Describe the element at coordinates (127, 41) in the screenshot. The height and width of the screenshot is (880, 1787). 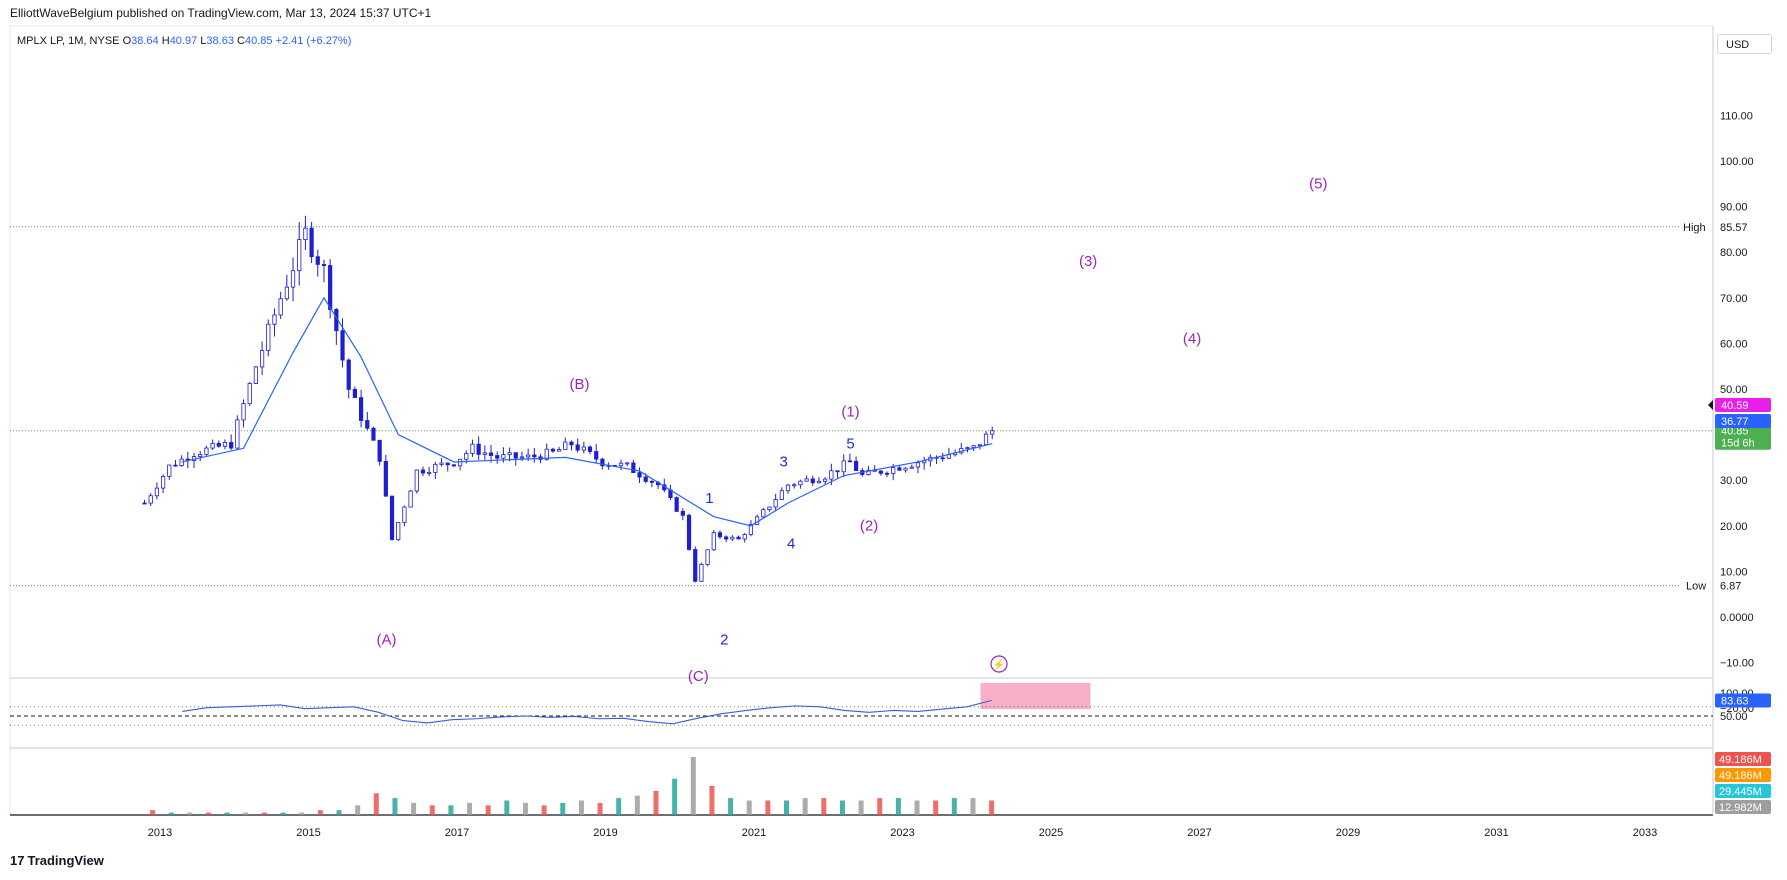
I see `open-label: O` at that location.